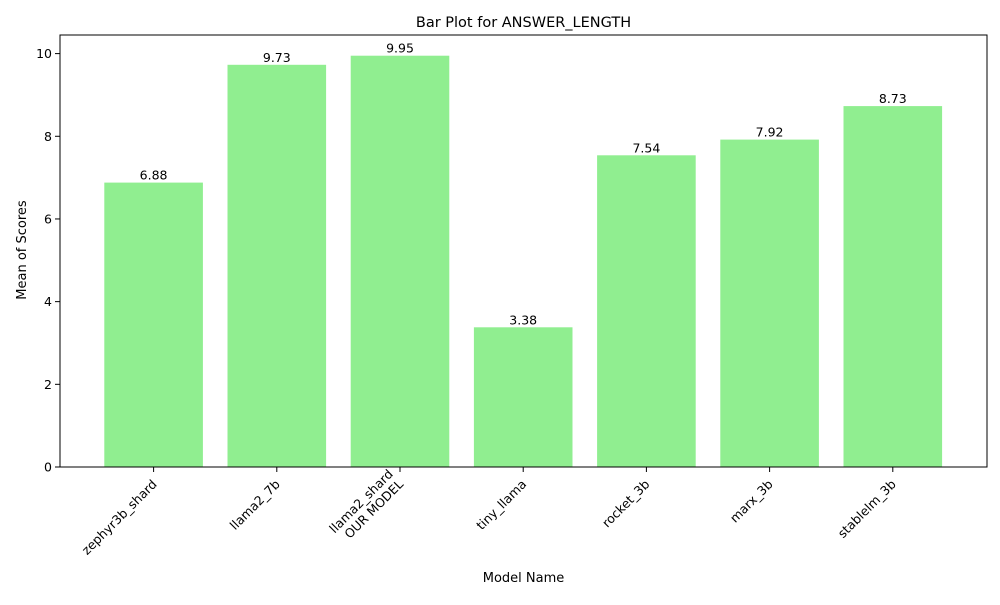  I want to click on y-tick-label: 4, so click(48, 301).